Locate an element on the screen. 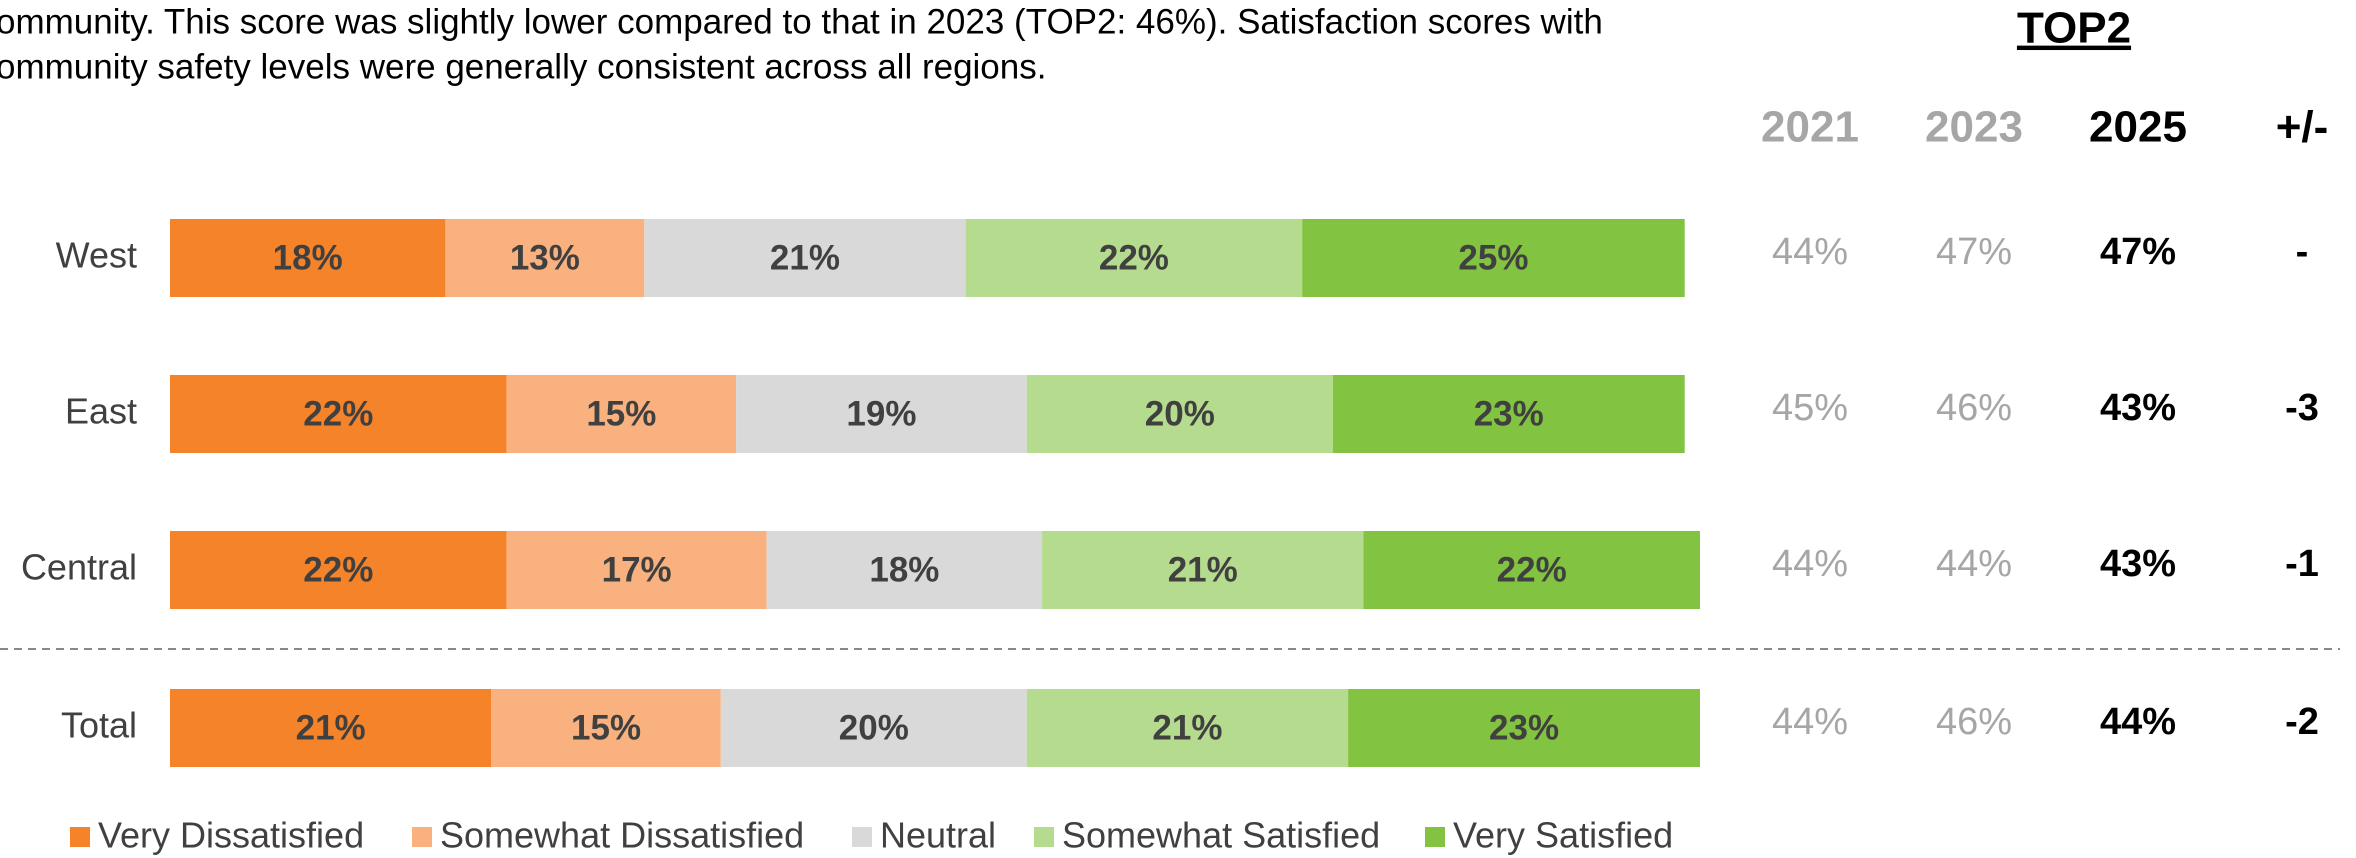 The height and width of the screenshot is (858, 2356). bar-label: 17% is located at coordinates (637, 569).